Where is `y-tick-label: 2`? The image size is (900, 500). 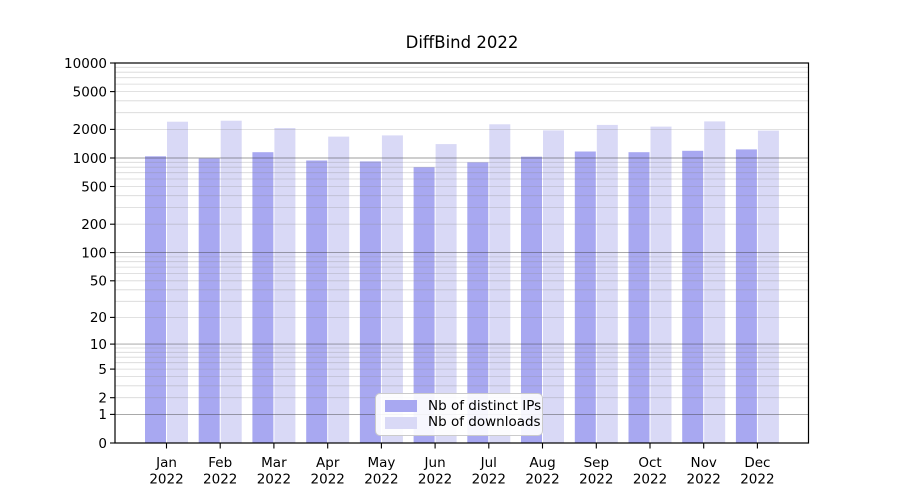
y-tick-label: 2 is located at coordinates (102, 399).